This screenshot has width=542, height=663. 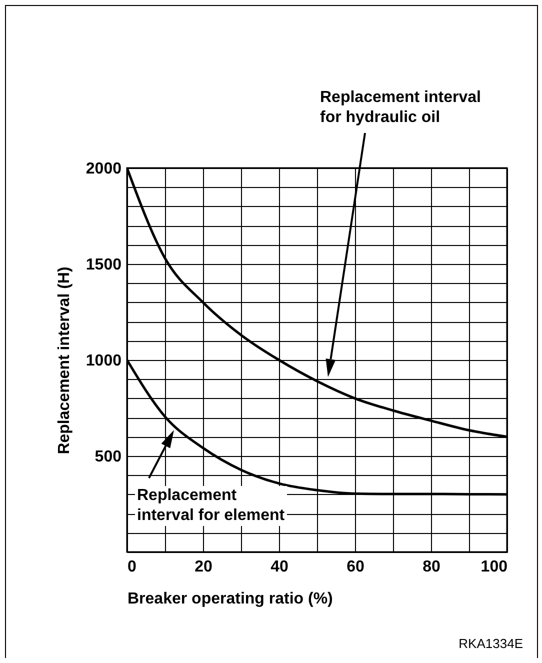 I want to click on x-tick-label: 60, so click(x=355, y=567).